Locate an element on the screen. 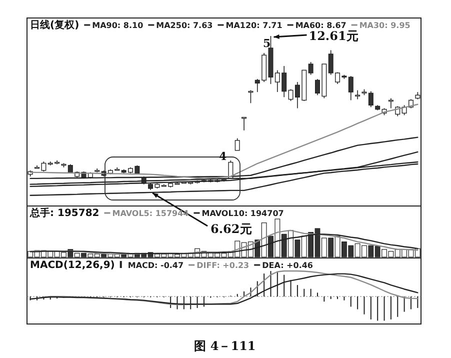 This screenshot has width=451, height=358. legend-label: MACD: -0.47 is located at coordinates (156, 265).